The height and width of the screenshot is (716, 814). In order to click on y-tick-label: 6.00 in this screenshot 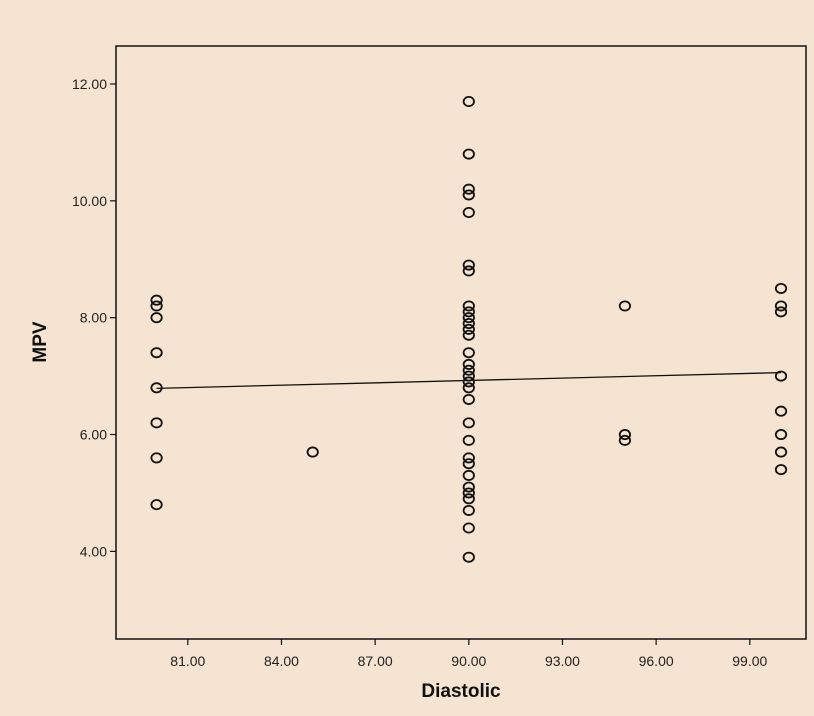, I will do `click(93, 435)`.